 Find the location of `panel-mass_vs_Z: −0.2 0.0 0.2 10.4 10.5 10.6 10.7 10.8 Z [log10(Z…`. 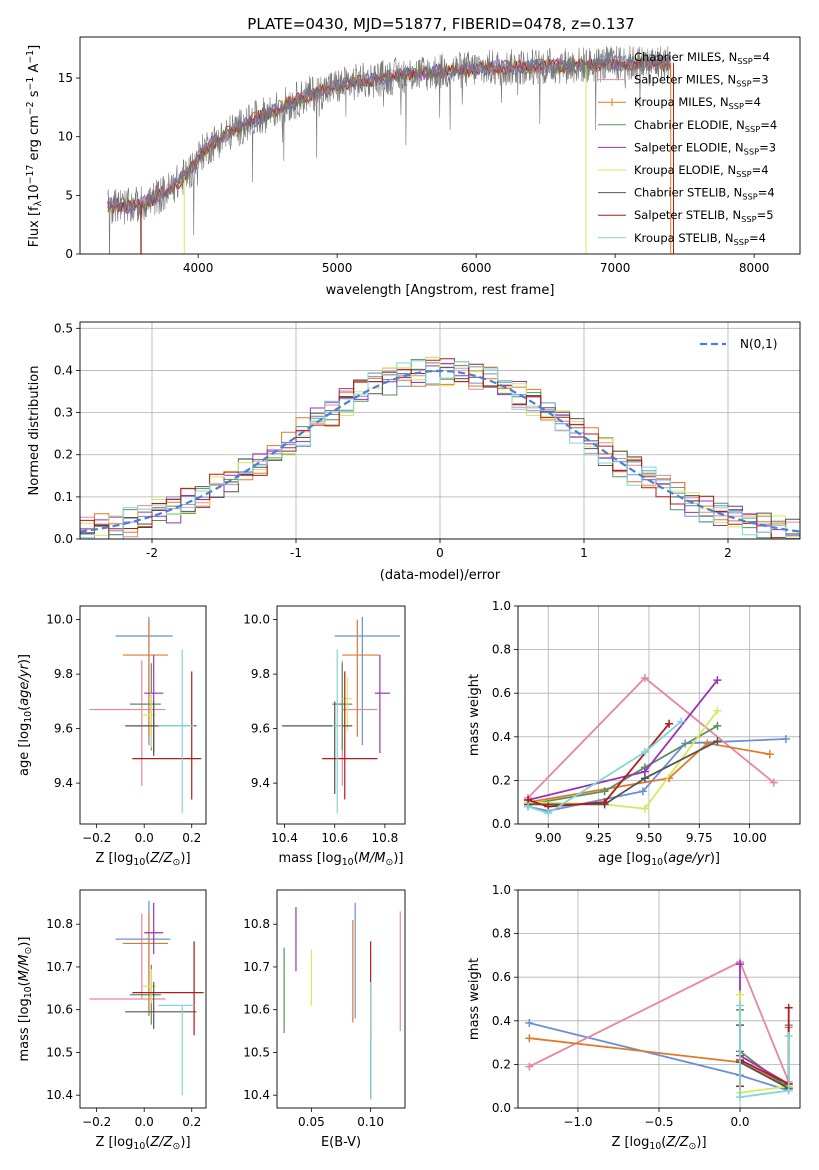

panel-mass_vs_Z: −0.2 0.0 0.2 10.4 10.5 10.6 10.7 10.8 Z [log10(Z… is located at coordinates (112, 1020).